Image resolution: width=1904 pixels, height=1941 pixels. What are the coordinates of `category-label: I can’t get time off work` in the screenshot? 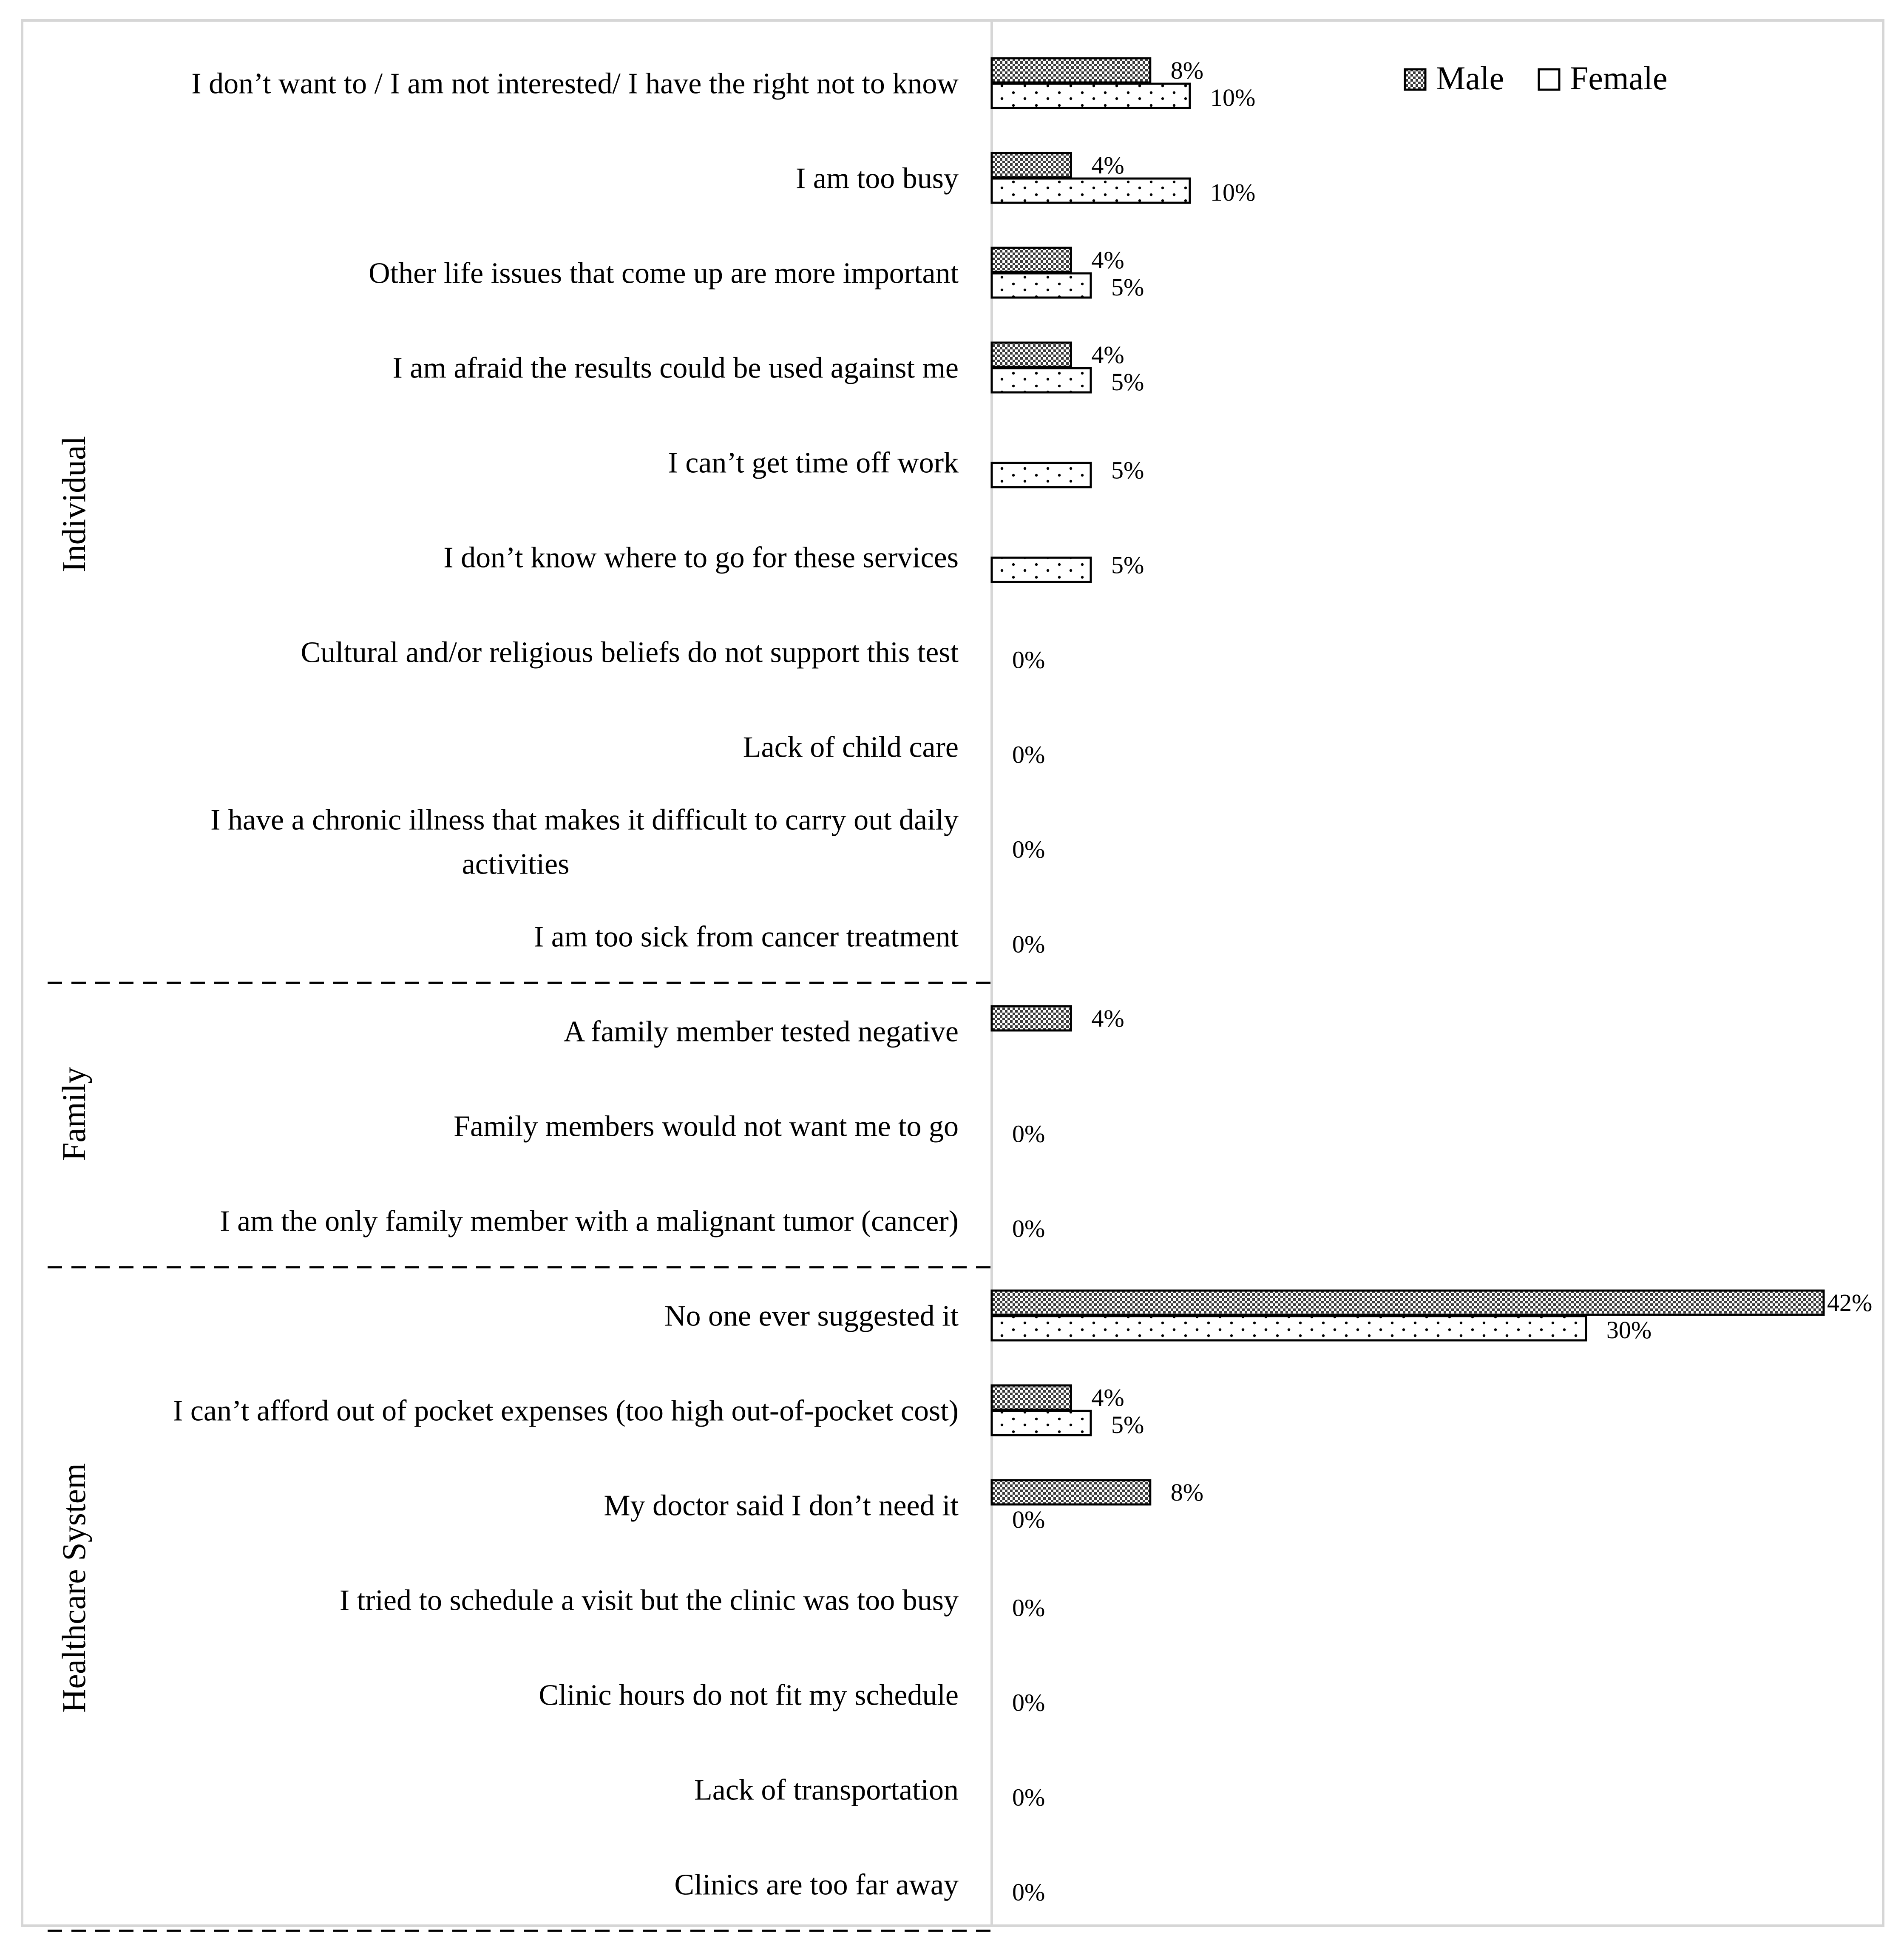 It's located at (813, 463).